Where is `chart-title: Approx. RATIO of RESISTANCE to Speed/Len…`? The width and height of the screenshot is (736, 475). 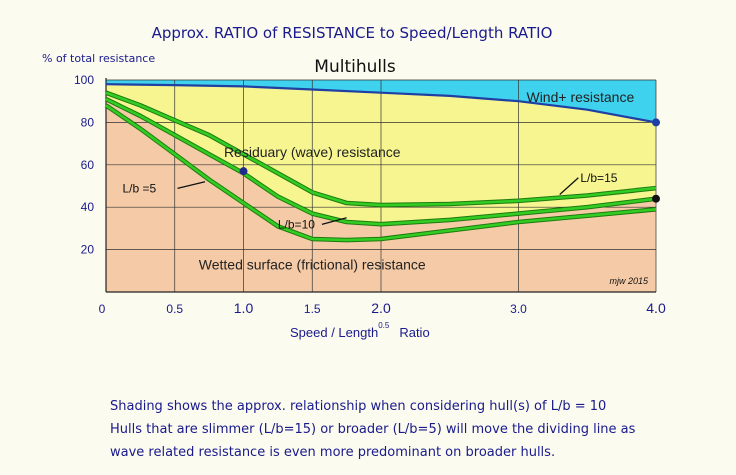
chart-title: Approx. RATIO of RESISTANCE to Speed/Len… is located at coordinates (352, 33).